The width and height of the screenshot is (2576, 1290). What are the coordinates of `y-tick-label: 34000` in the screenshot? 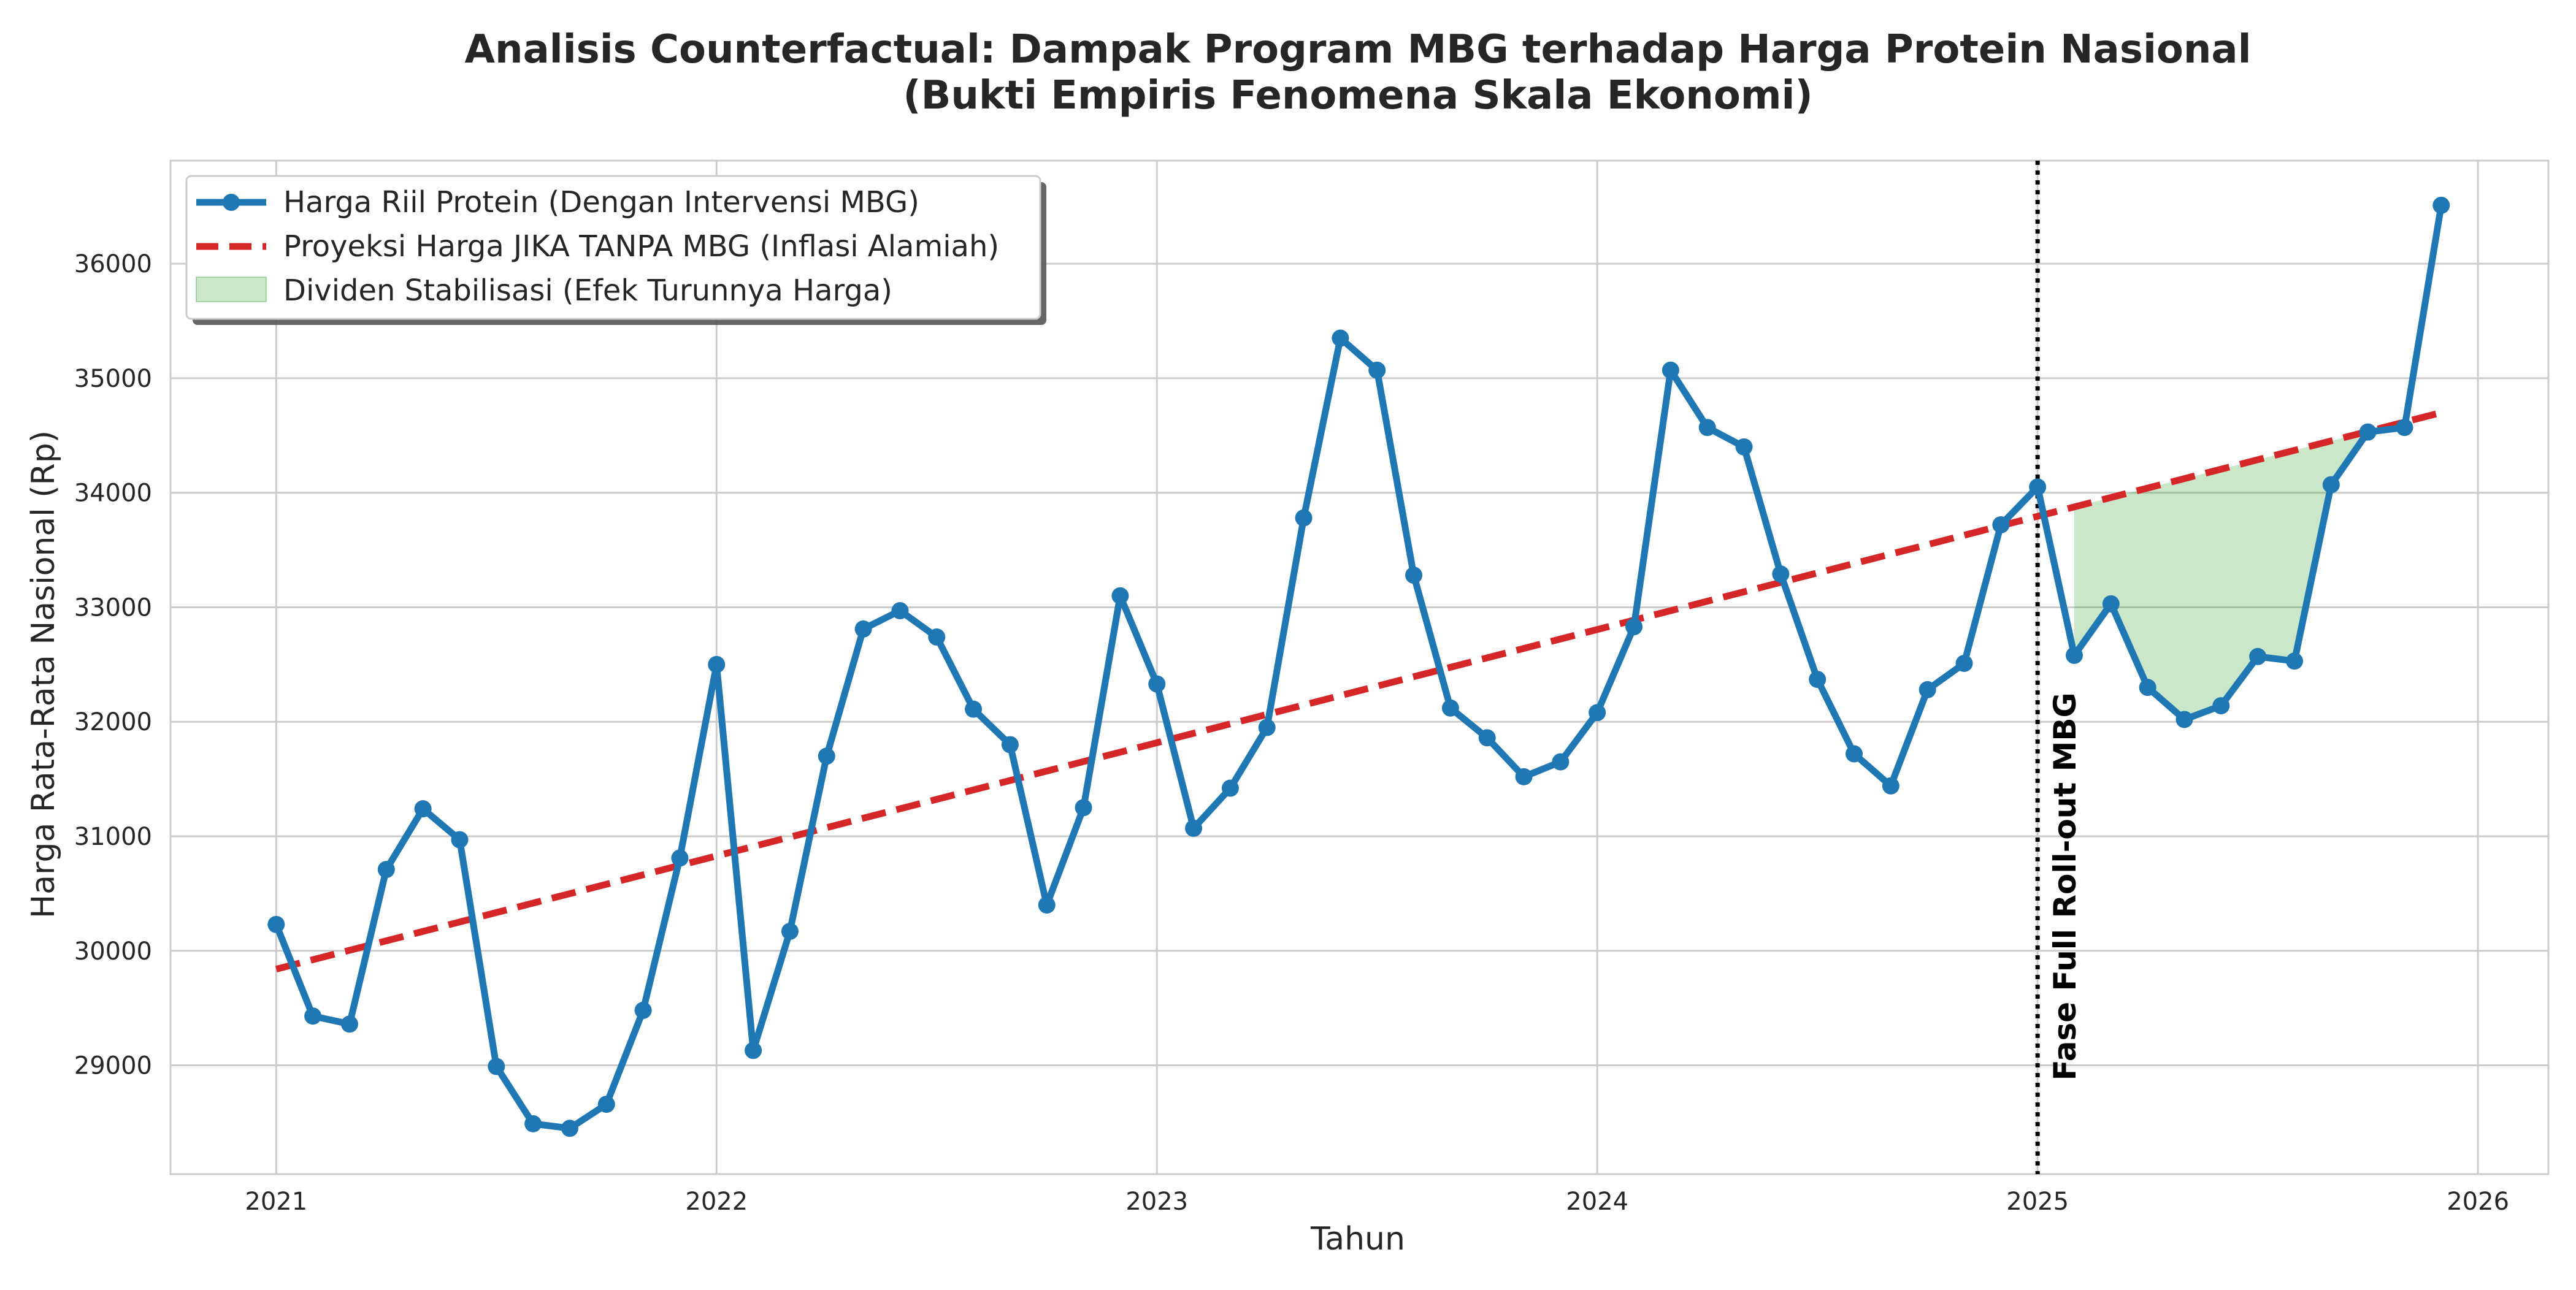 It's located at (113, 493).